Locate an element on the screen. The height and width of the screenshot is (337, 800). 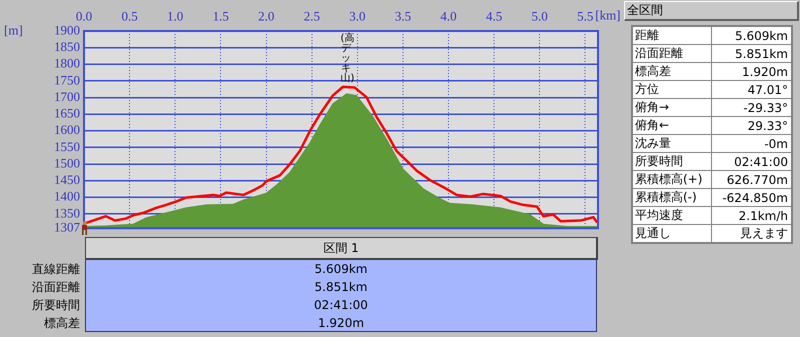
x-tick-label: 4.0 is located at coordinates (448, 16).